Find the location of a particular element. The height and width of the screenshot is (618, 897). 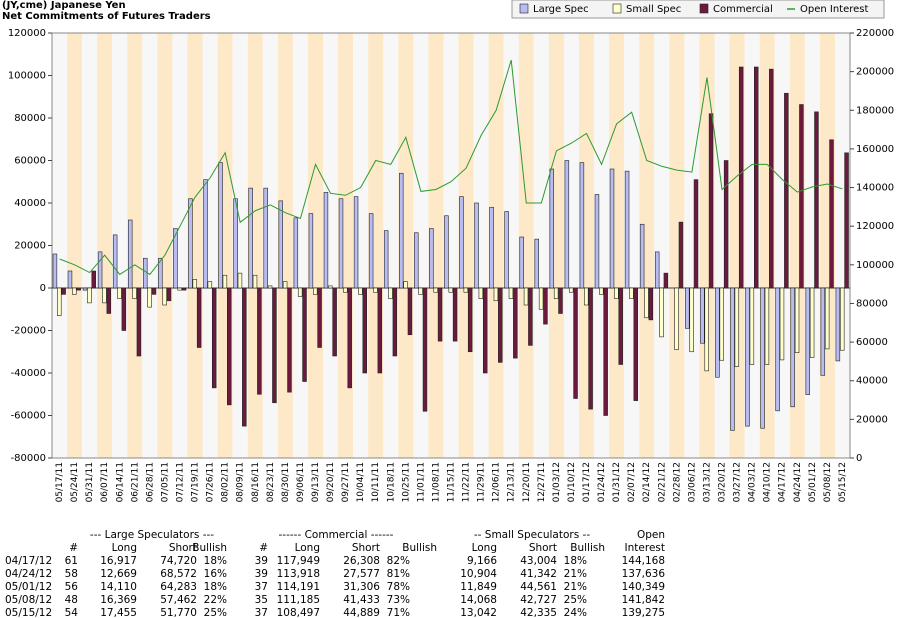

y2-tick-label: 200000 is located at coordinates (875, 72).